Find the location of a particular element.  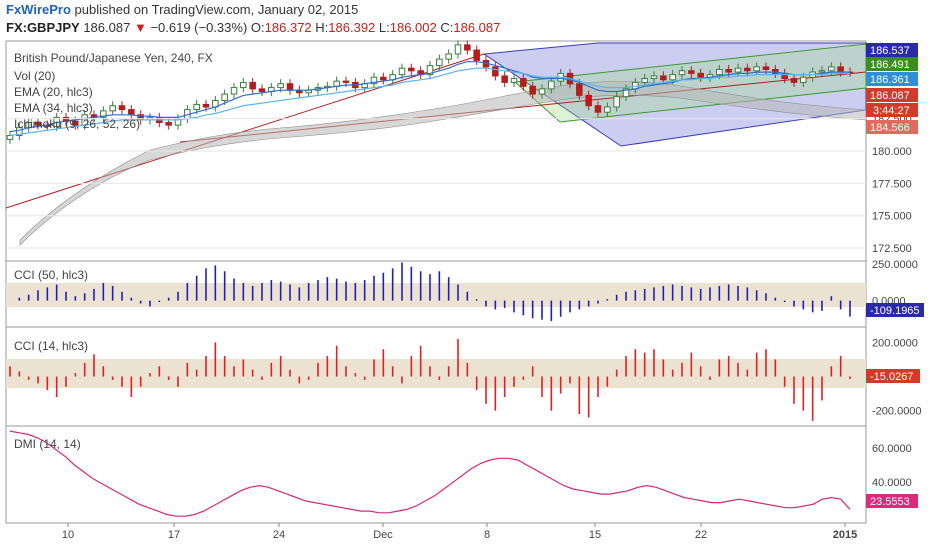

tag-countdown-bg is located at coordinates (892, 110).